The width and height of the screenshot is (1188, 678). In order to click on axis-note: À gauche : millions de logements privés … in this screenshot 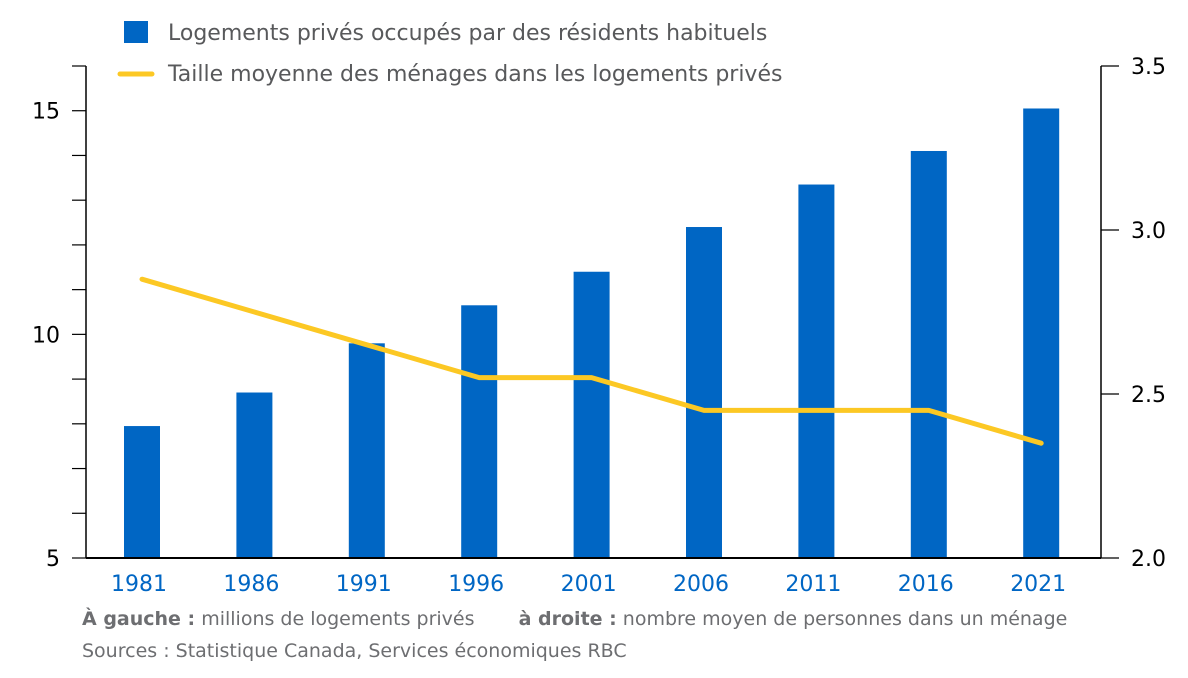, I will do `click(574, 619)`.